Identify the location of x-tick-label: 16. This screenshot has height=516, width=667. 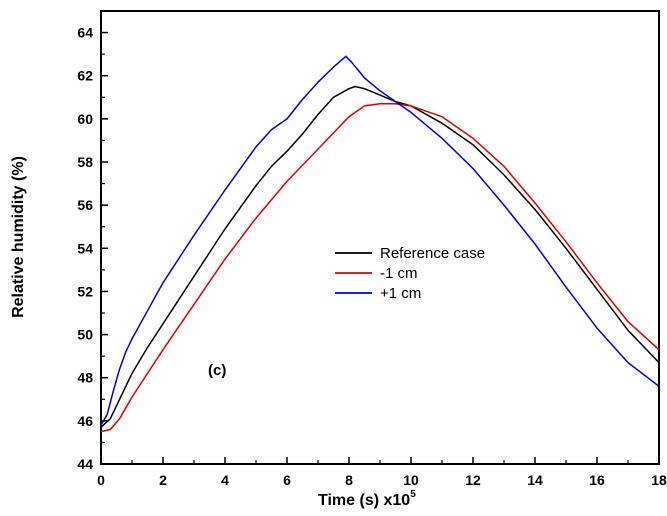
(597, 480).